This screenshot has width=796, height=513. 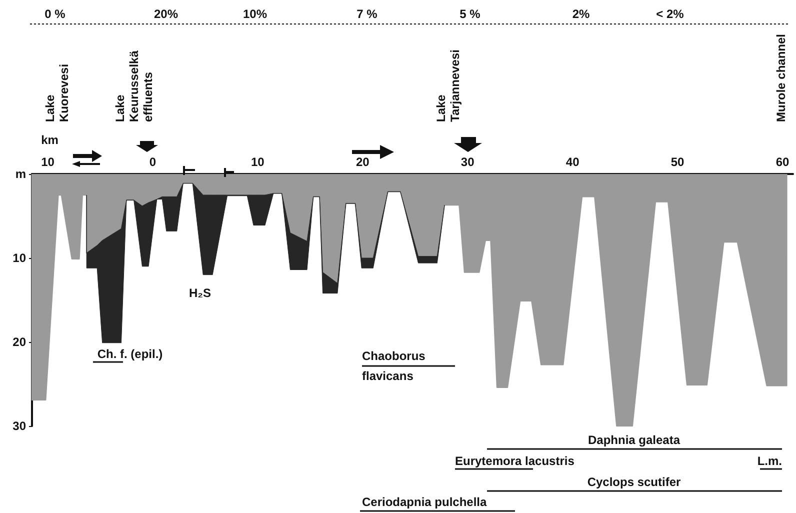 What do you see at coordinates (515, 461) in the screenshot?
I see `text: Eurytemora lacustris` at bounding box center [515, 461].